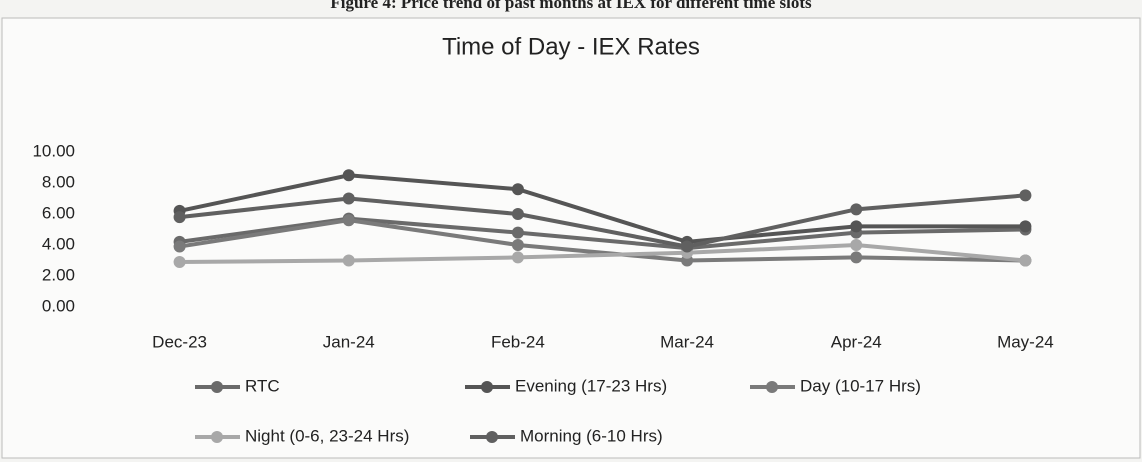 The height and width of the screenshot is (462, 1142). I want to click on legend-label: Night (0-6, 23-24 Hrs), so click(327, 435).